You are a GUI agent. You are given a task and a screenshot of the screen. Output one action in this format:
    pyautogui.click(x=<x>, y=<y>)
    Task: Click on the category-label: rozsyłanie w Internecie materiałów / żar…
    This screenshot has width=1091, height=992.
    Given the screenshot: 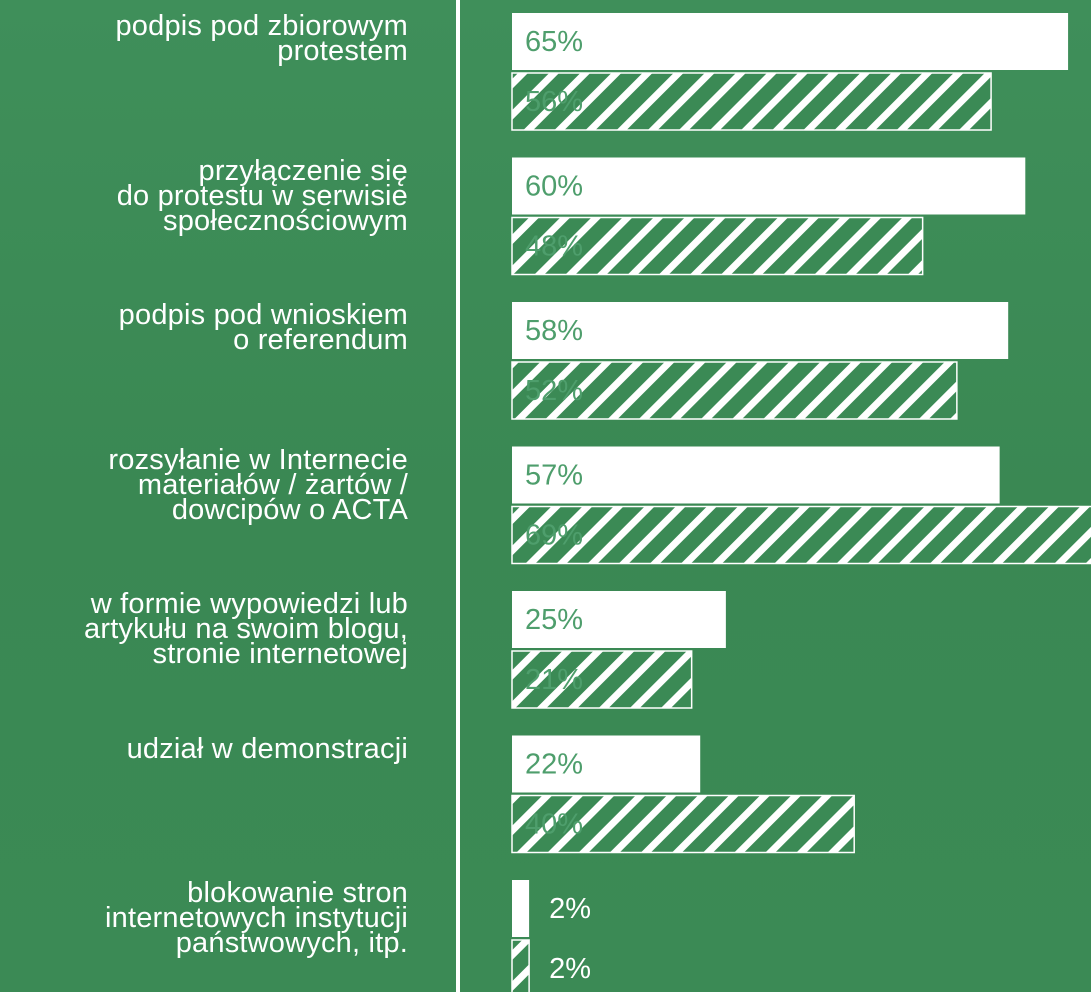 What is the action you would take?
    pyautogui.click(x=258, y=484)
    